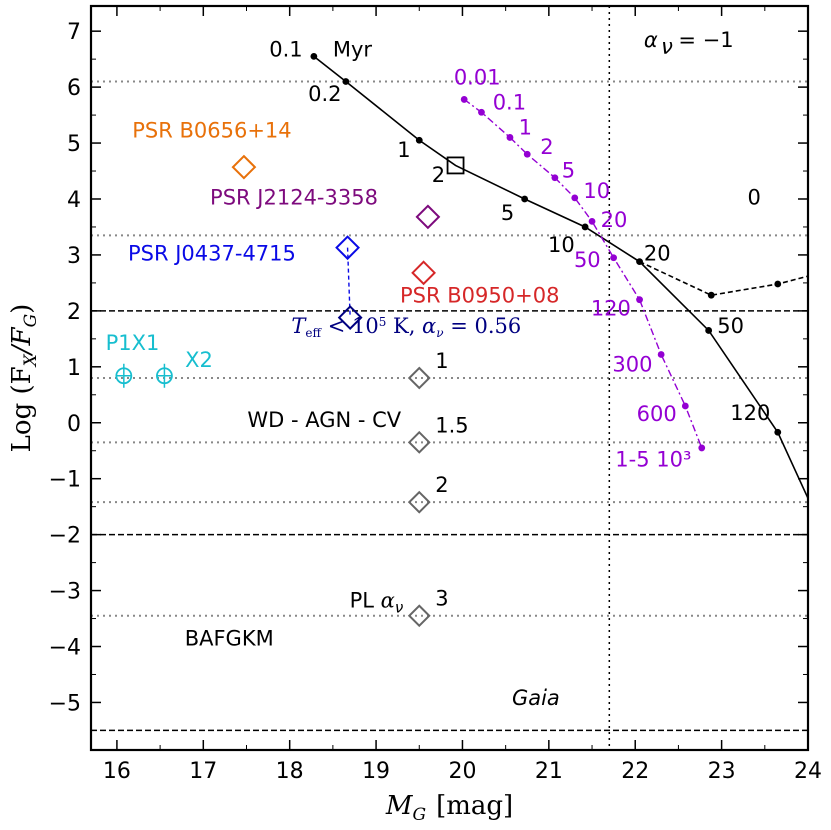  I want to click on x-axis-title-unit: [mag], so click(474, 806).